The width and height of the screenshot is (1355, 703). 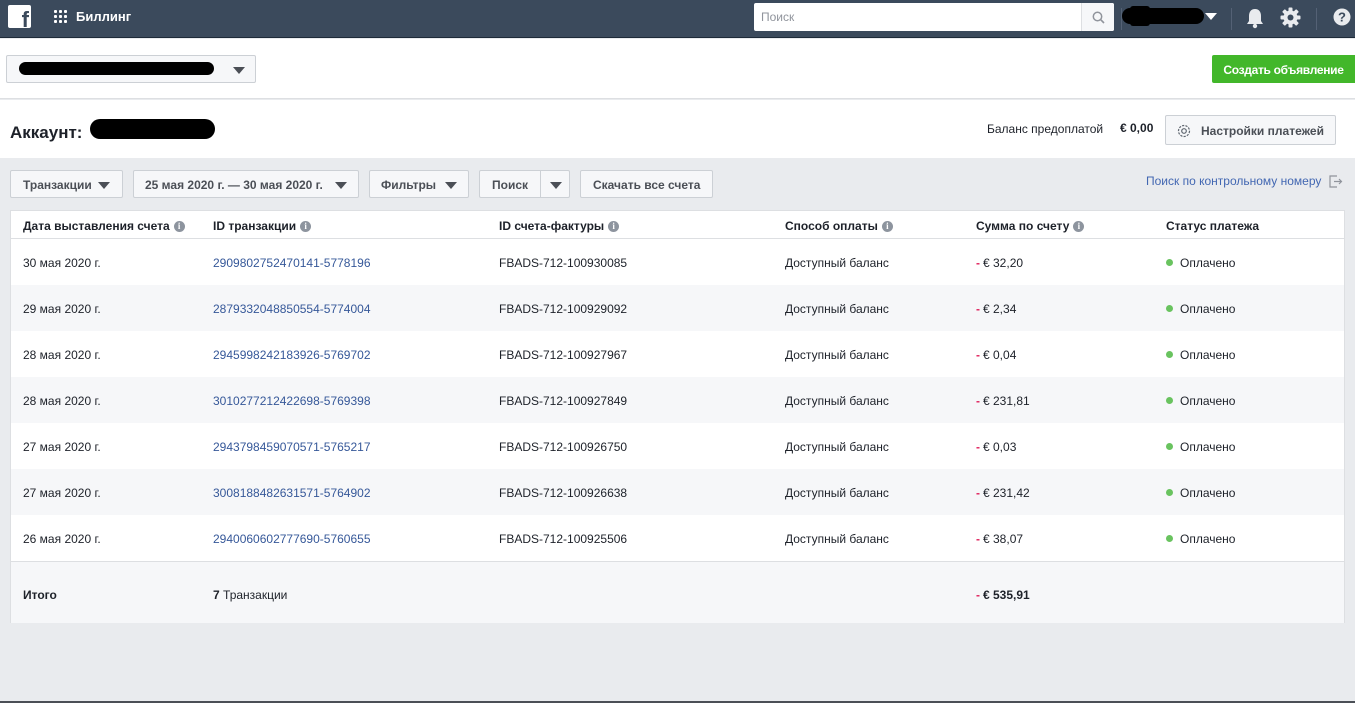 What do you see at coordinates (292, 539) in the screenshot?
I see `transaction-id-link: 2940060602777690-5760655` at bounding box center [292, 539].